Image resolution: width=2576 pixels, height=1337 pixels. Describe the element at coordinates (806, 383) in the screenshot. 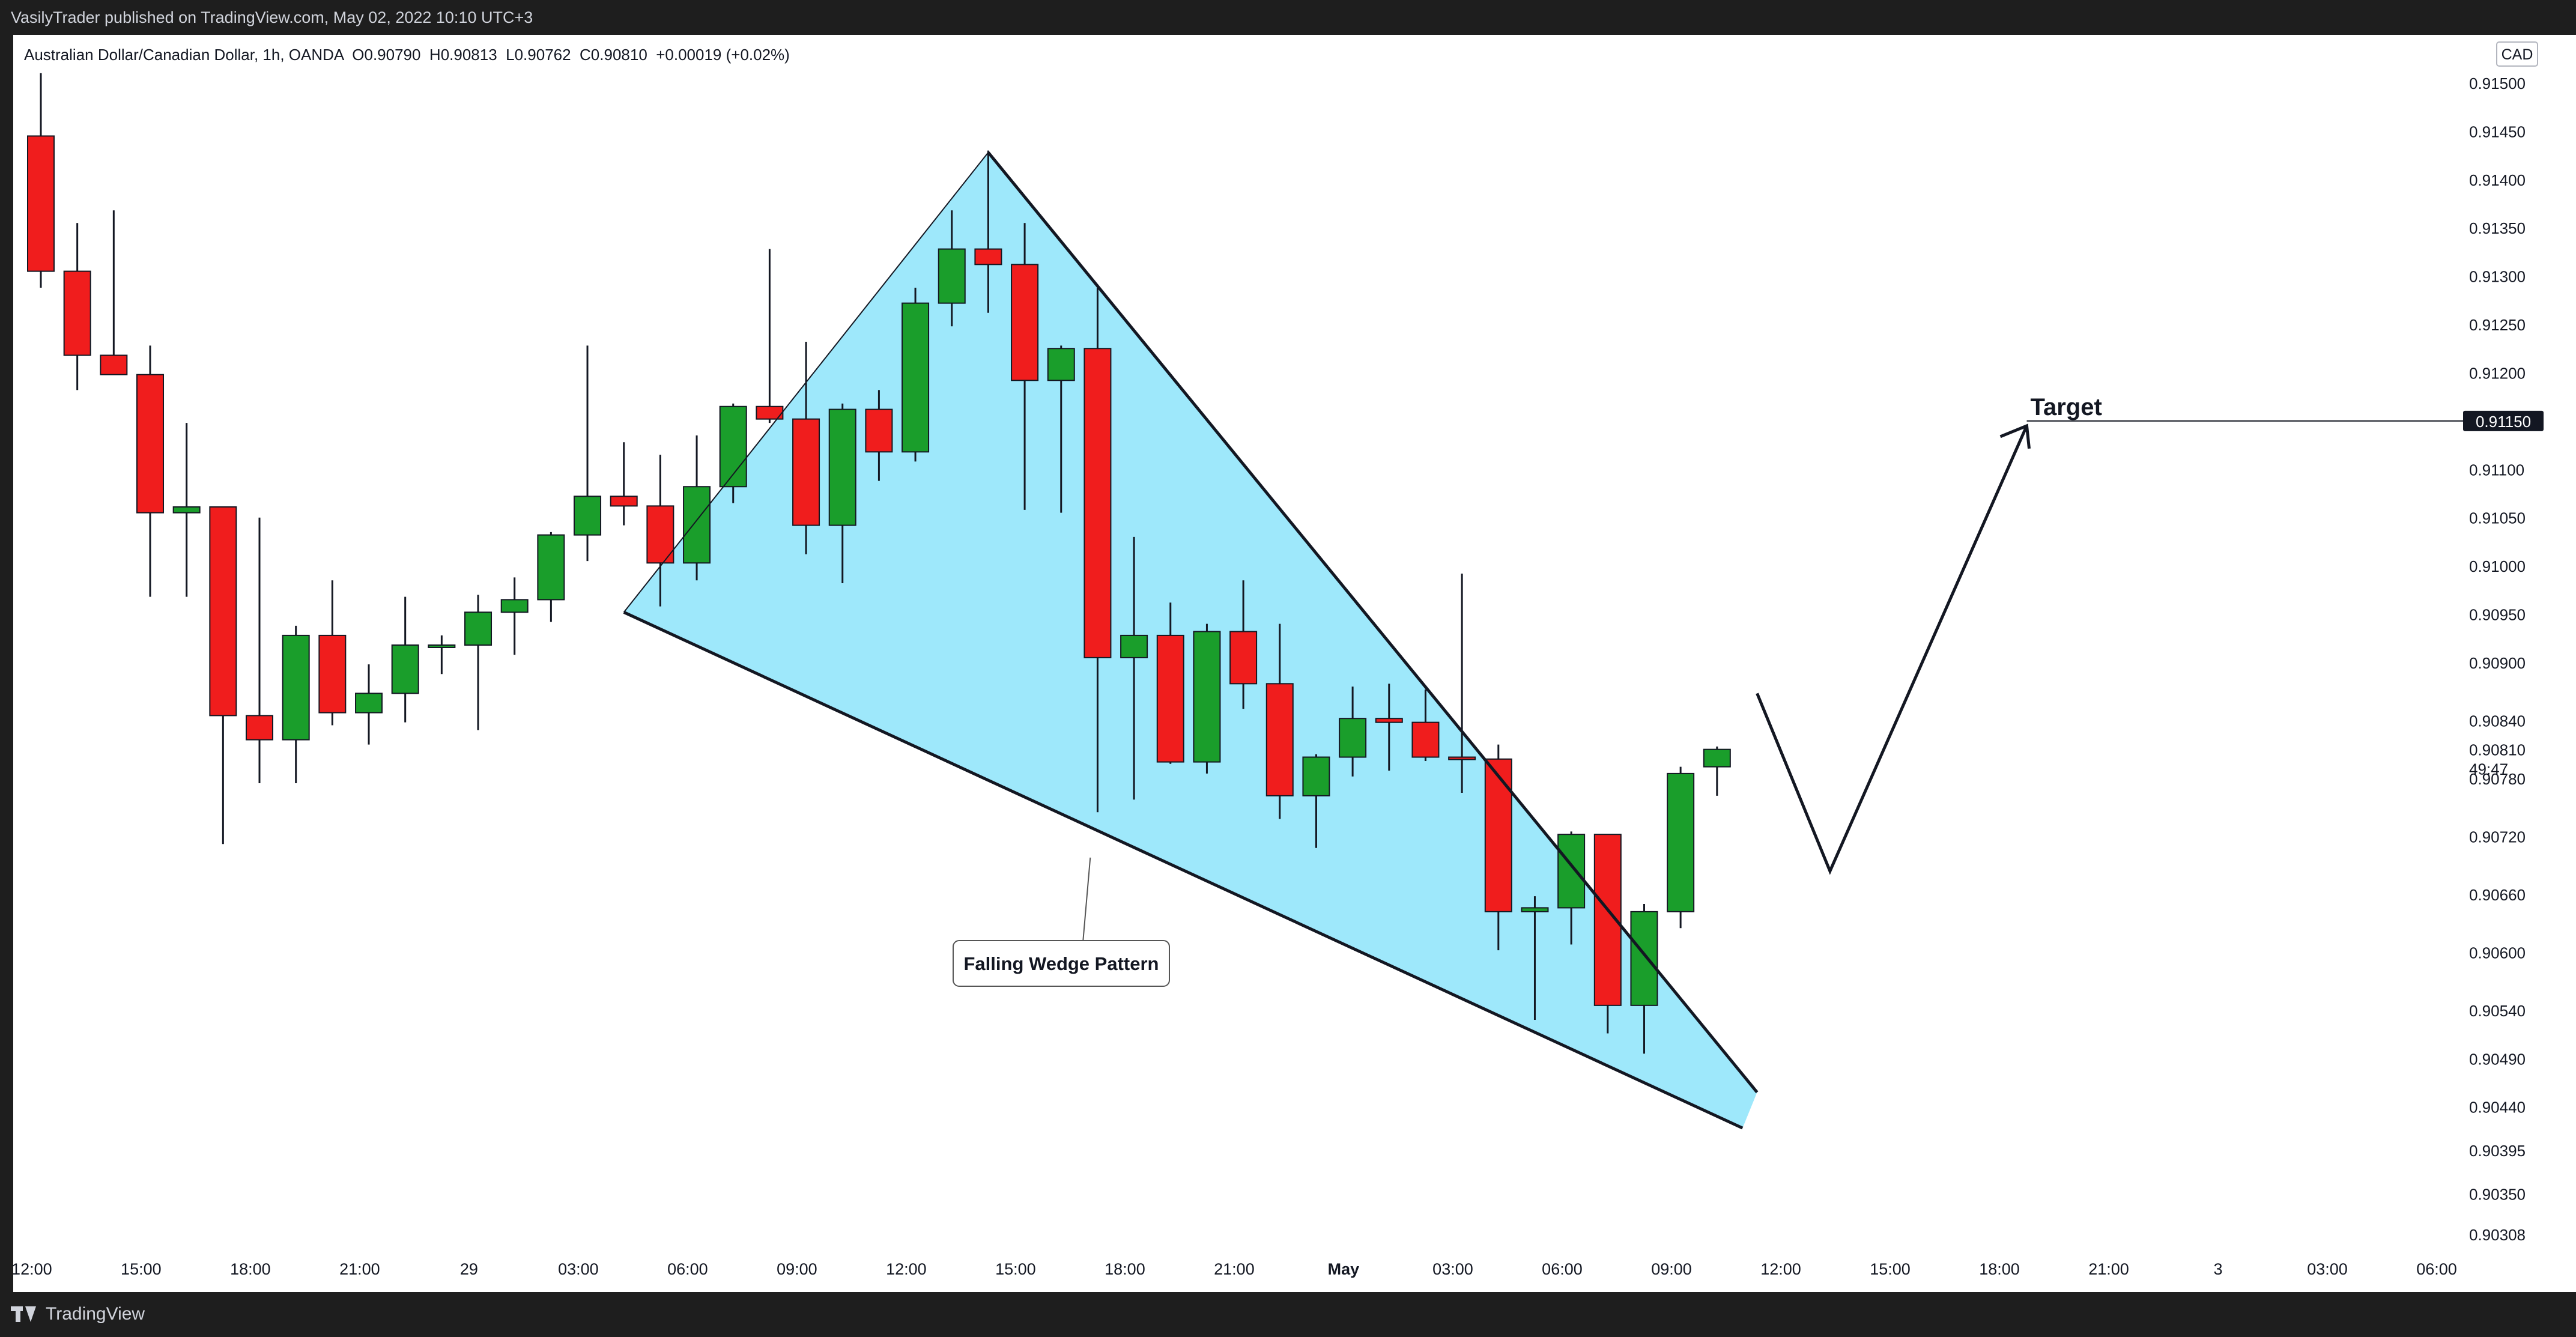

I see `wedge-left-edge` at that location.